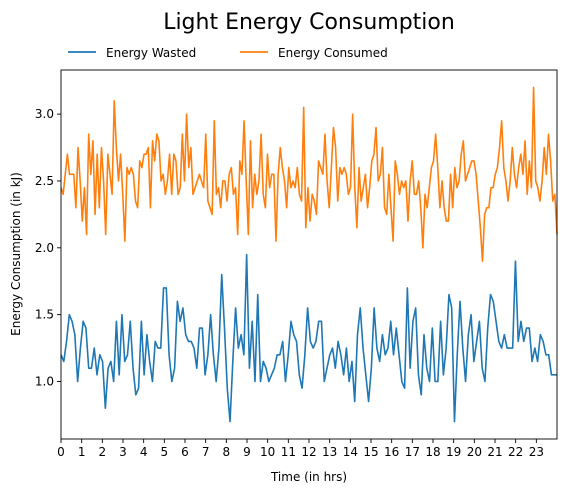 This screenshot has width=567, height=493. What do you see at coordinates (267, 452) in the screenshot?
I see `x-tick-label: 10` at bounding box center [267, 452].